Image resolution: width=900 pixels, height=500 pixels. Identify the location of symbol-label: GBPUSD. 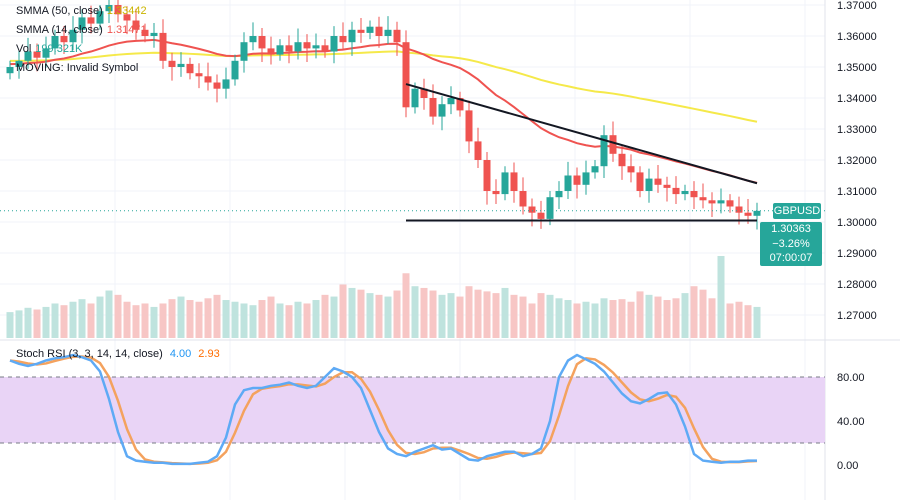
(797, 211).